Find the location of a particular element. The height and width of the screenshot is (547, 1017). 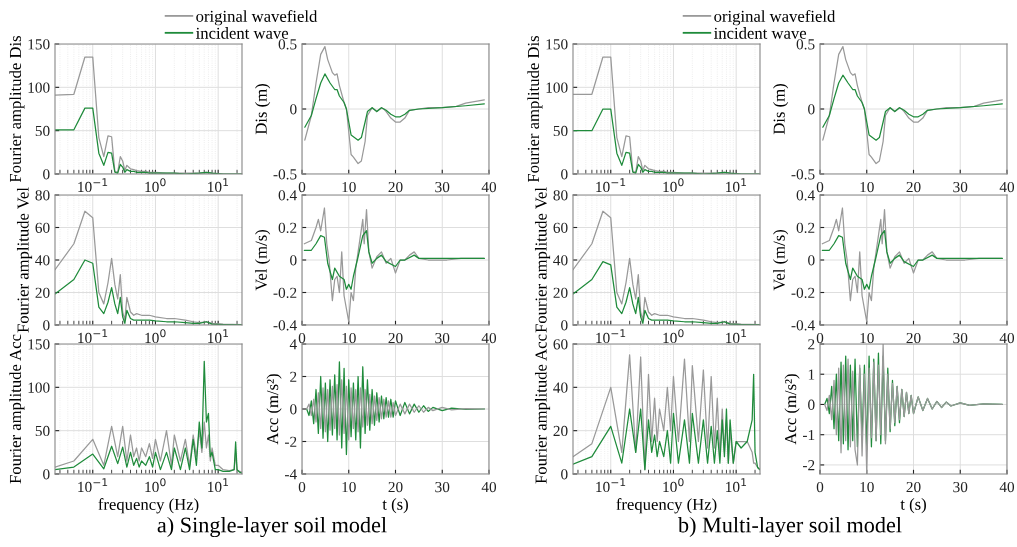

y-tick-label: 0.5 is located at coordinates (805, 44).